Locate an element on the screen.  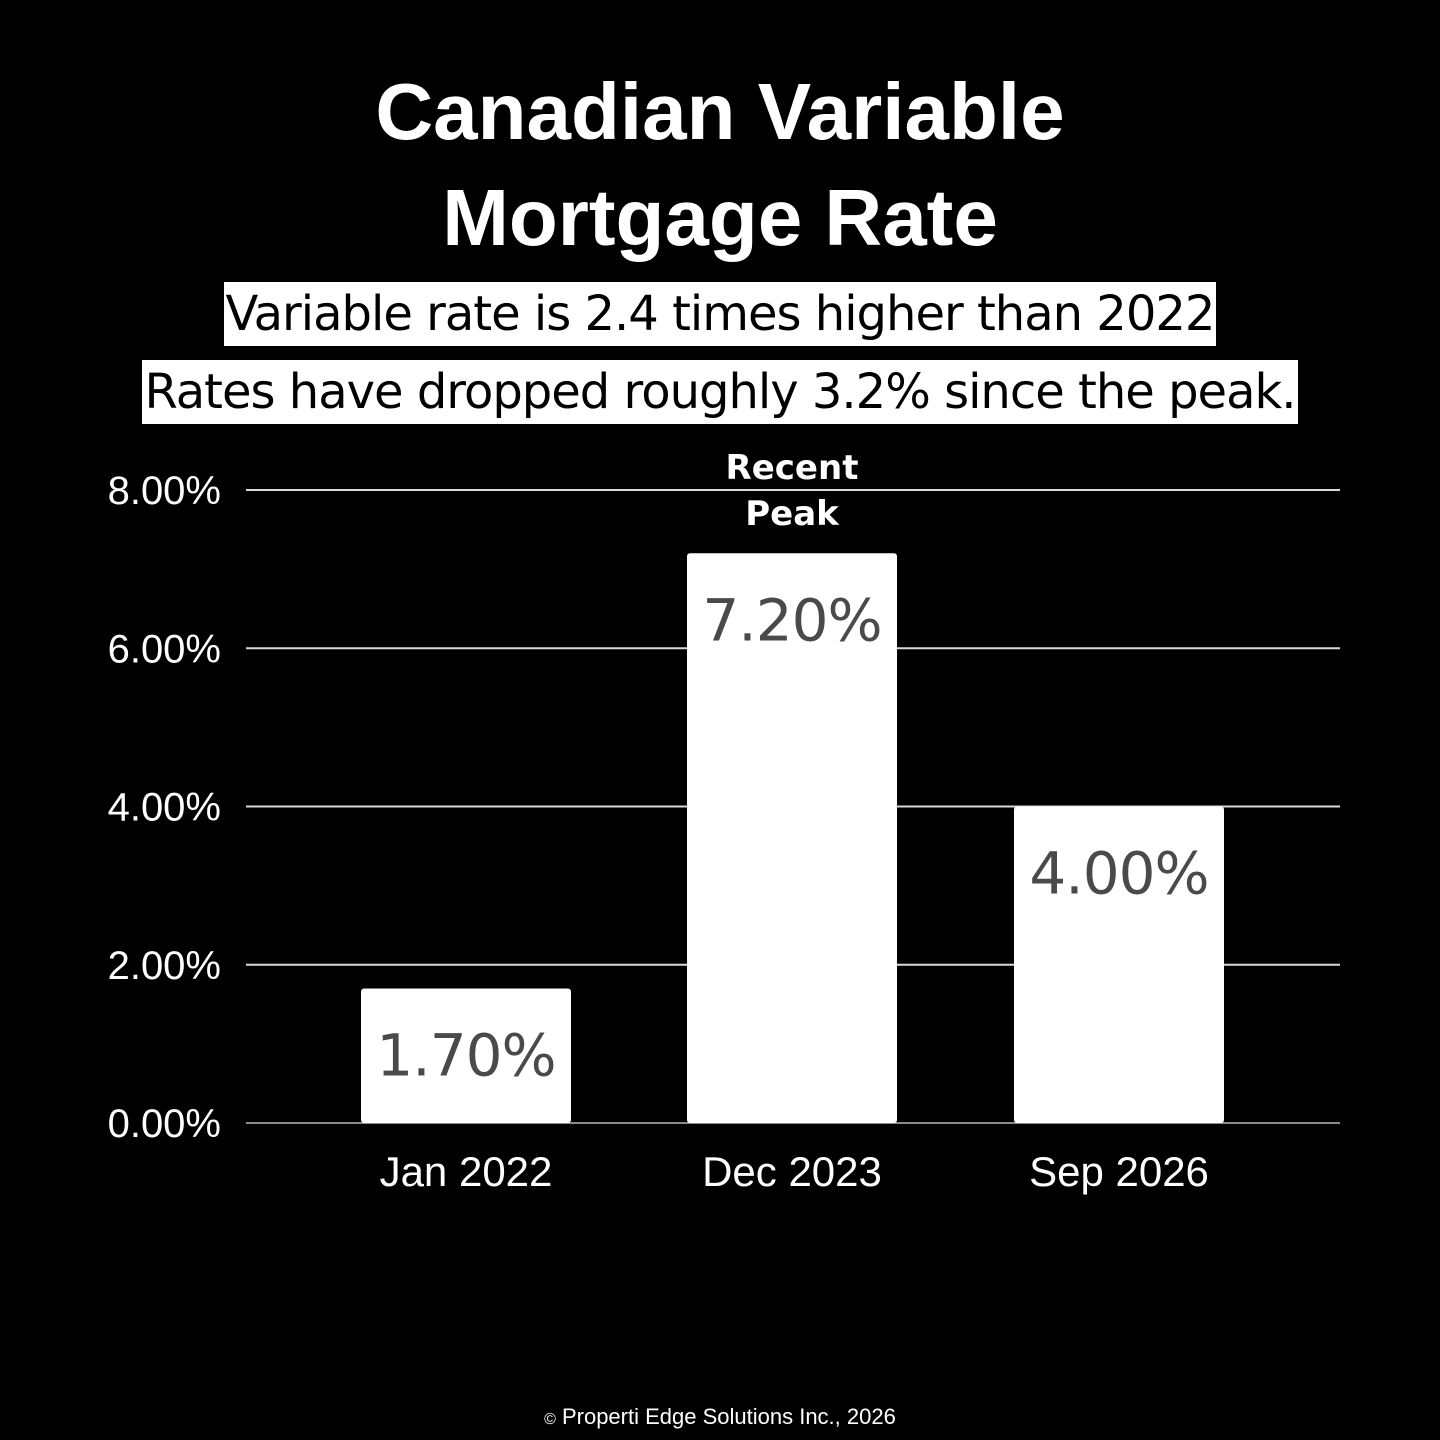
x-axis-ticks: Jan 2022 Dec 2023 Sep 2026 is located at coordinates (794, 1171).